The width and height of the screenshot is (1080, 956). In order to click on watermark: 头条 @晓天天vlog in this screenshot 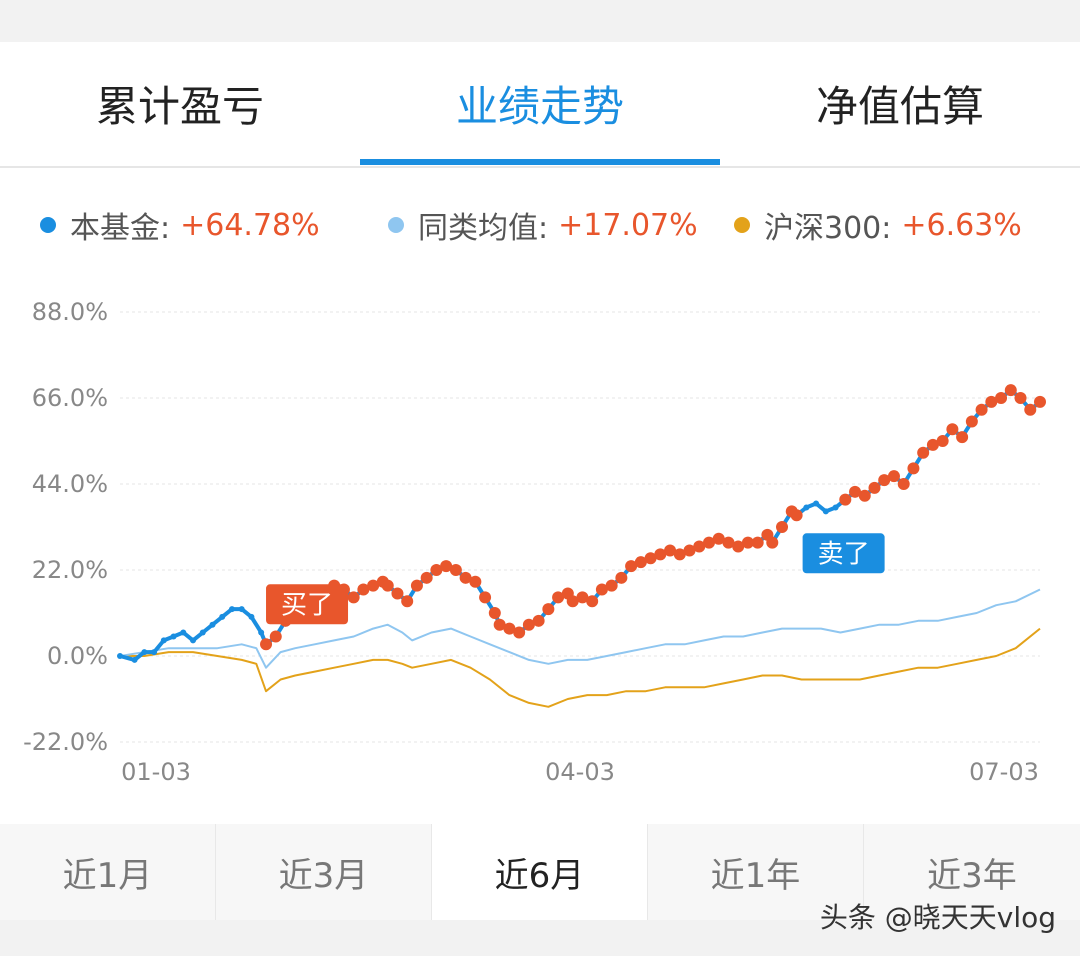, I will do `click(937, 917)`.